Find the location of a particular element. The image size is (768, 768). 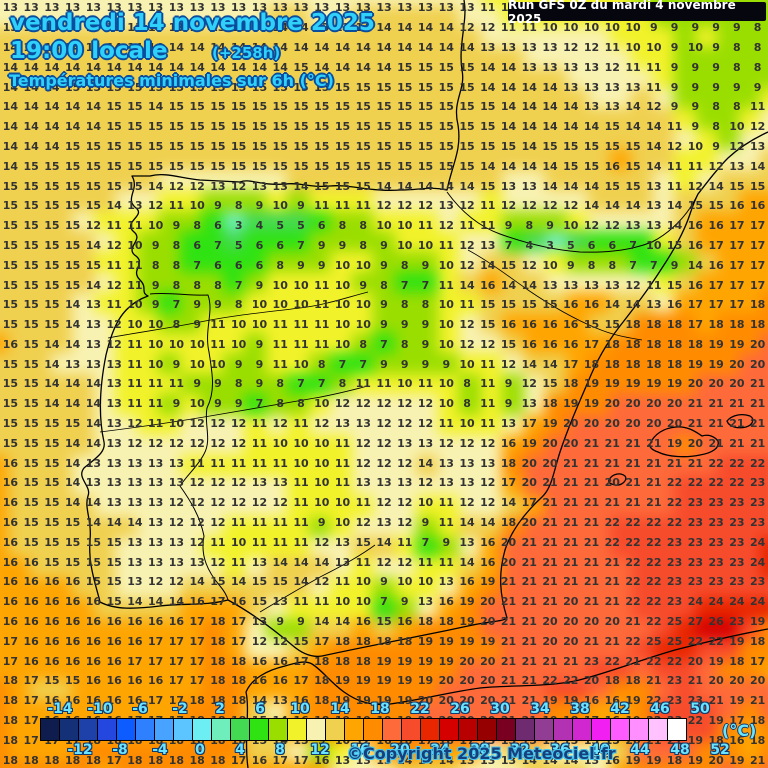

temp-value: 24 is located at coordinates (737, 602).